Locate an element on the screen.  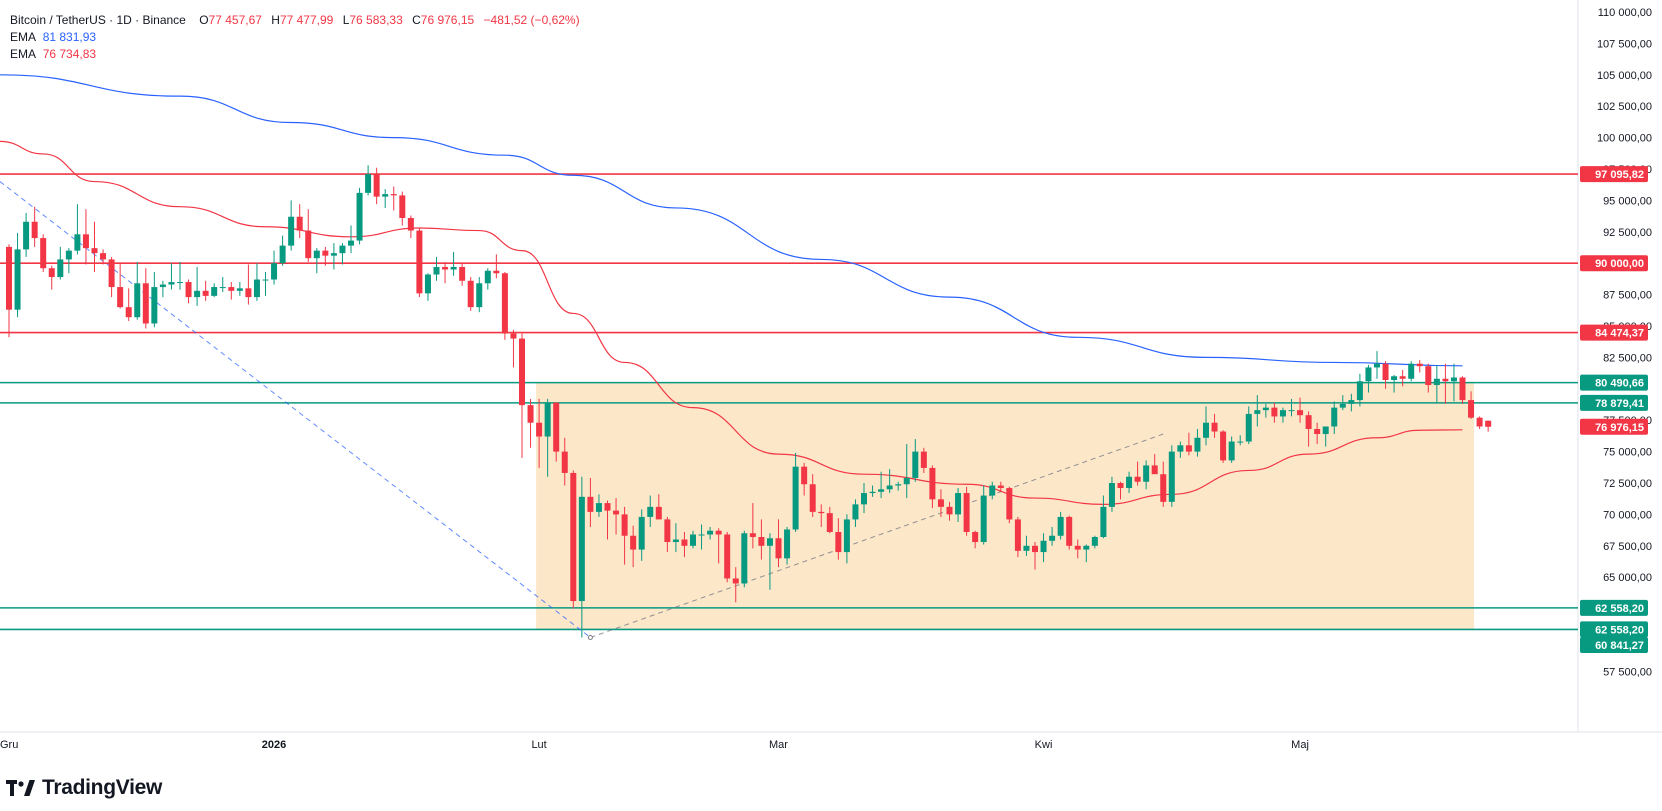
tradingview-logo: TradingView is located at coordinates (84, 788).